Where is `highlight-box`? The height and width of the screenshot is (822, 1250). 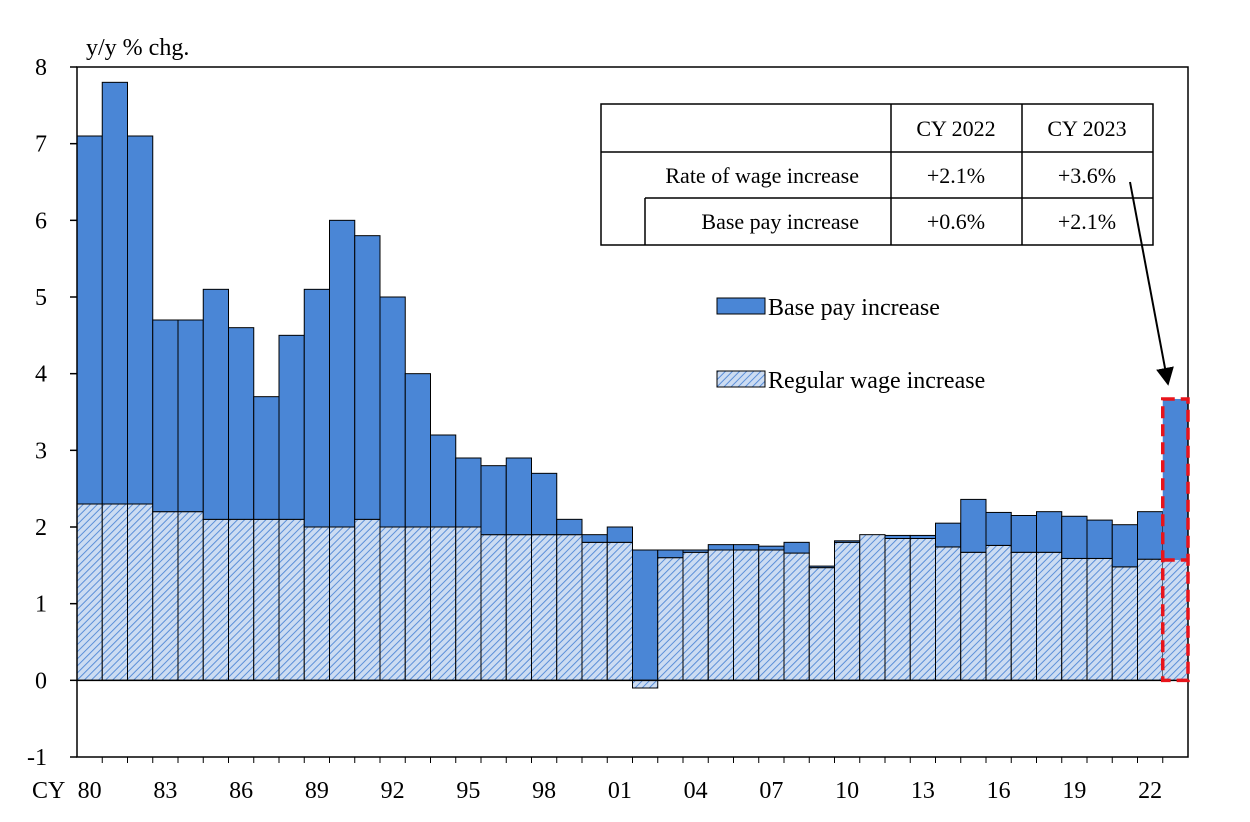
highlight-box is located at coordinates (1175, 540).